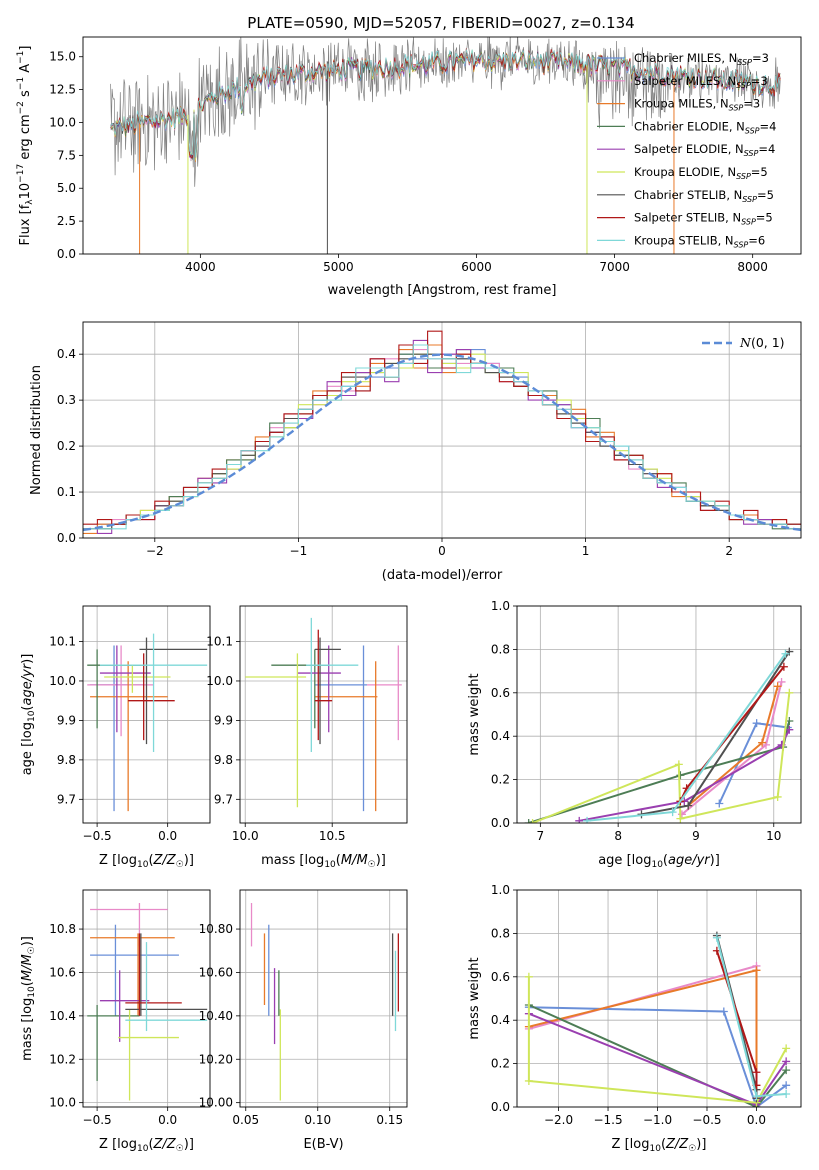  Describe the element at coordinates (167, 836) in the screenshot. I see `x-tick-label: 0.0` at that location.